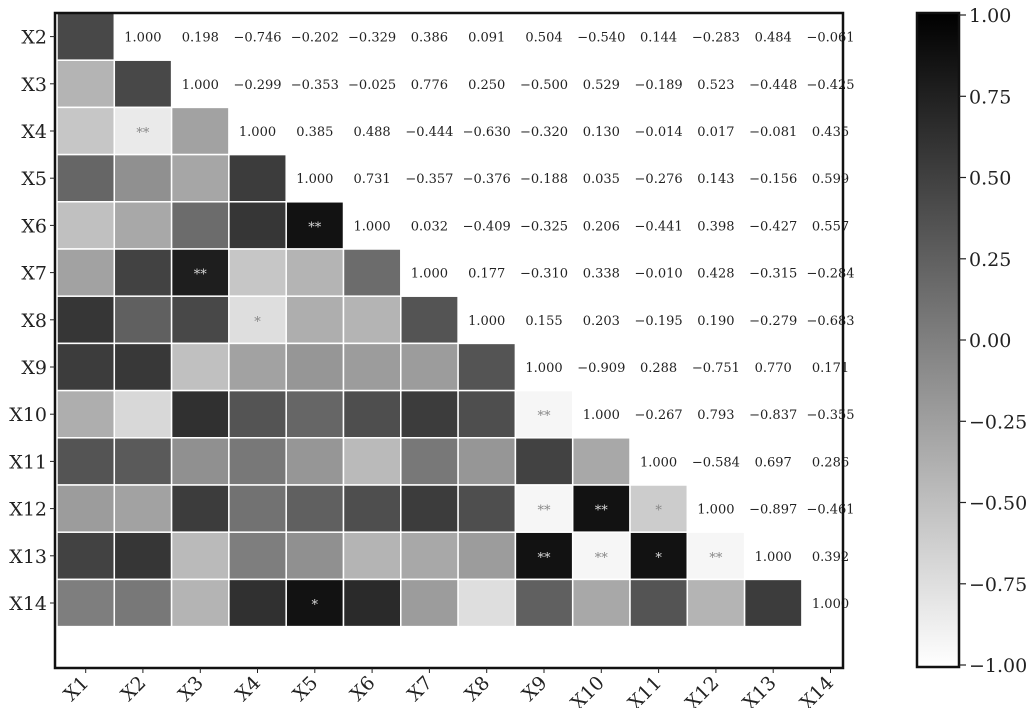 The width and height of the screenshot is (1029, 708). What do you see at coordinates (658, 38) in the screenshot?
I see `correlation-value-label: 0.144` at bounding box center [658, 38].